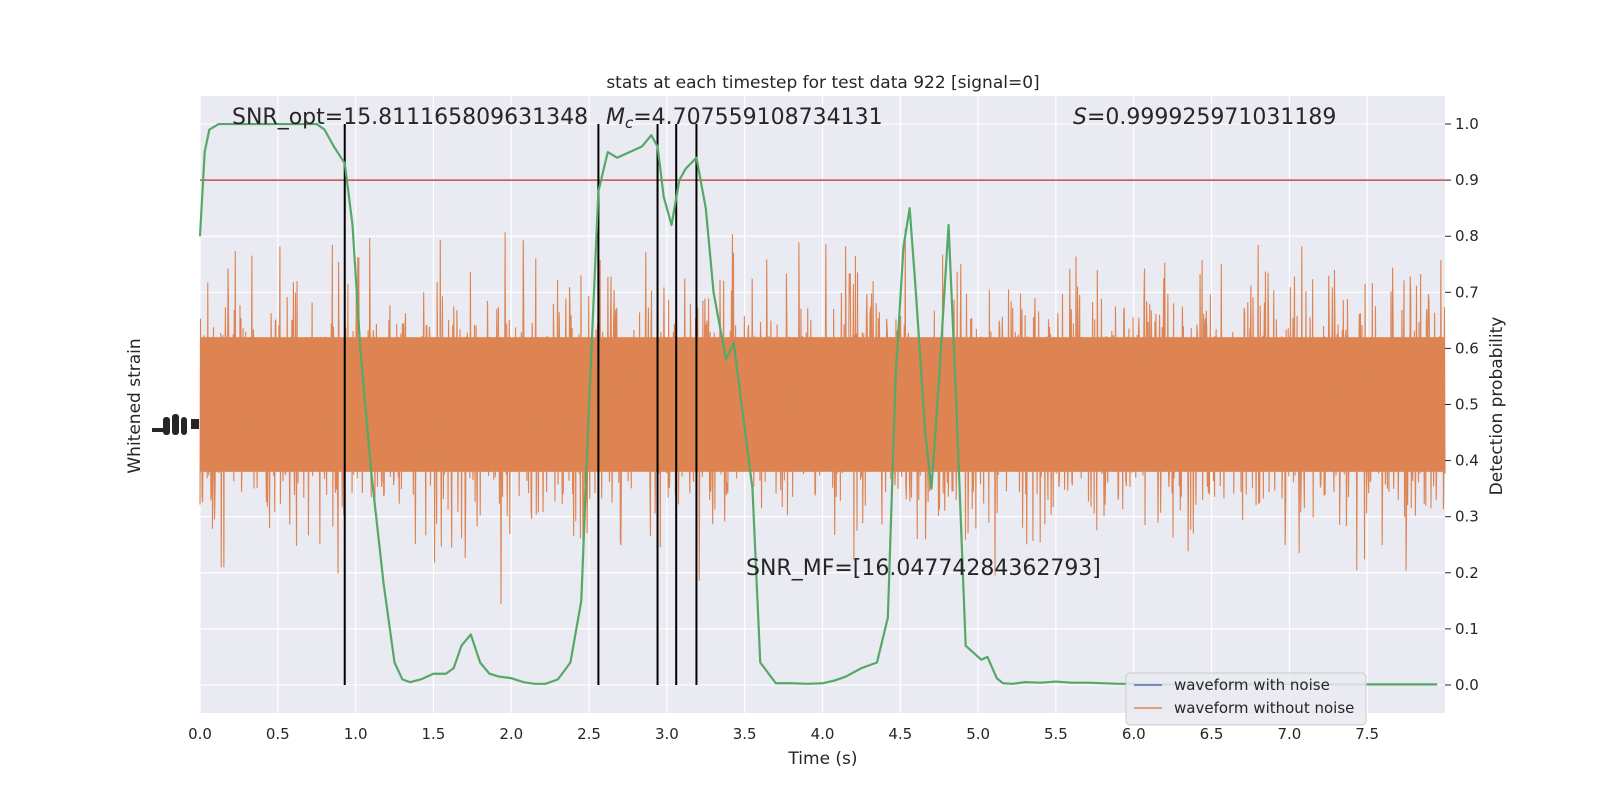 This screenshot has height=800, width=1600. I want to click on x-tick-label: 4.5, so click(900, 734).